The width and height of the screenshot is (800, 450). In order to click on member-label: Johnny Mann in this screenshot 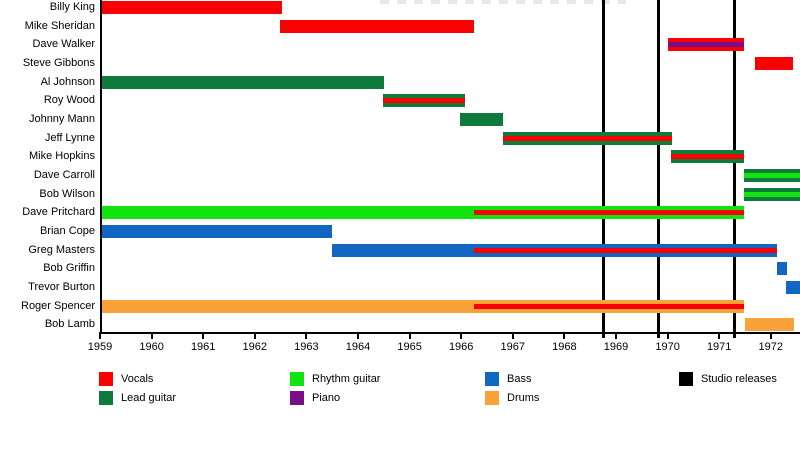, I will do `click(61, 118)`.